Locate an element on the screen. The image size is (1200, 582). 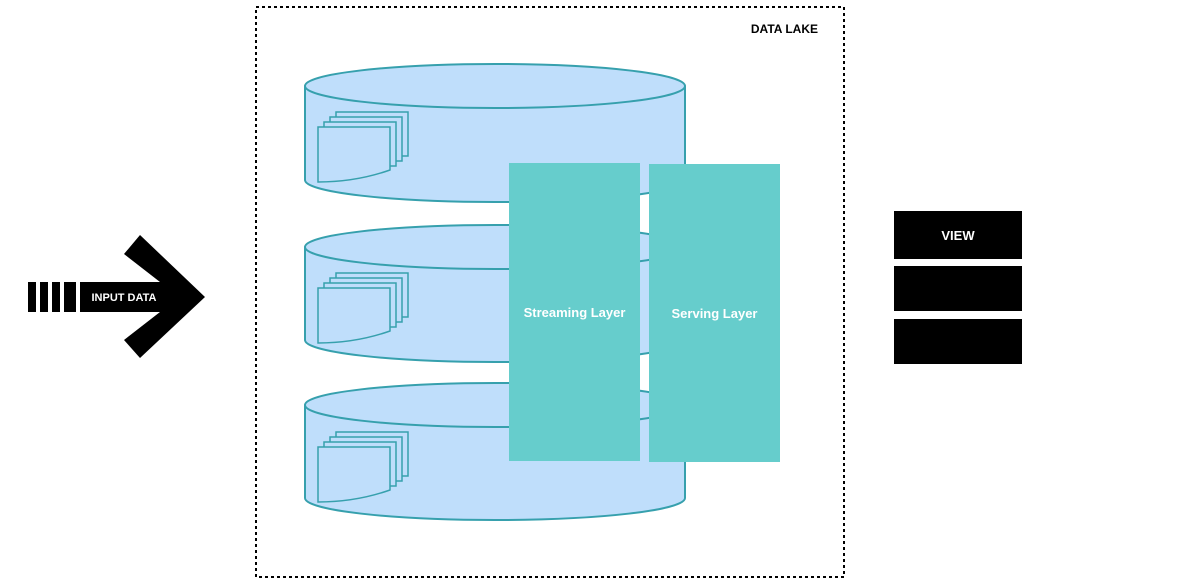
streaming-layer: Streaming Layer is located at coordinates (574, 312).